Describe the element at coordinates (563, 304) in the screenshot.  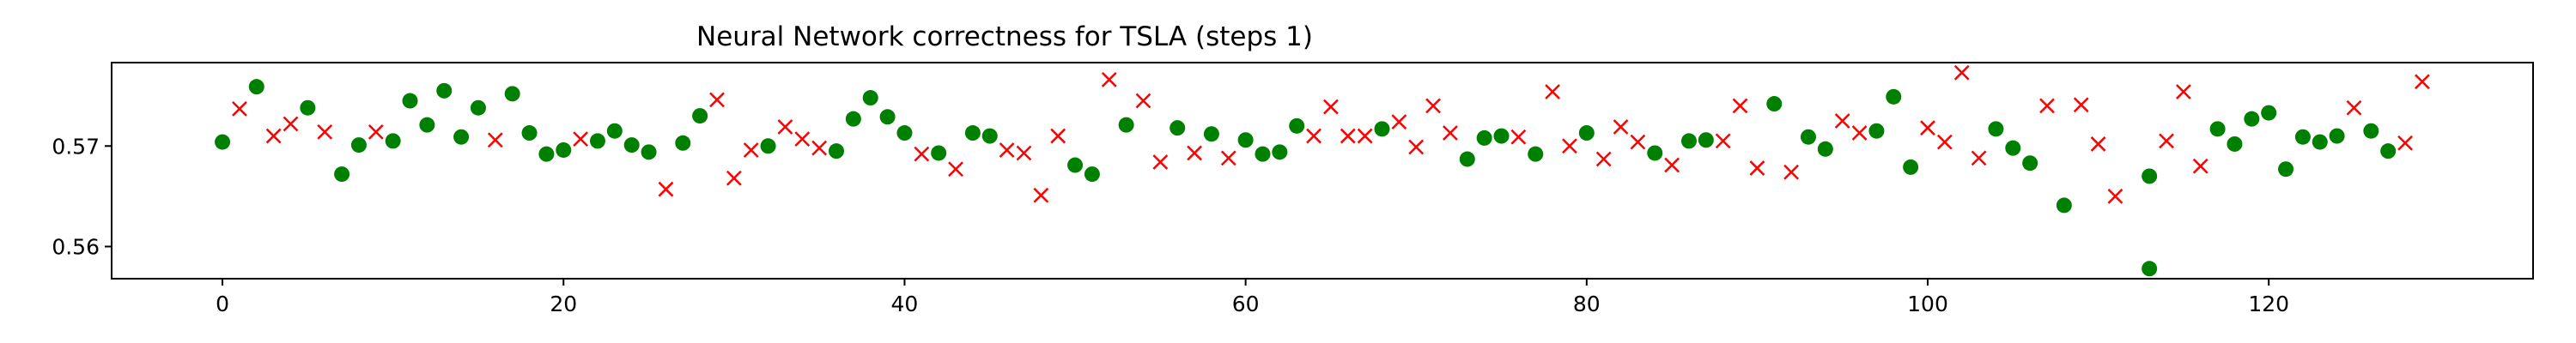
I see `x-tick-label: 20` at that location.